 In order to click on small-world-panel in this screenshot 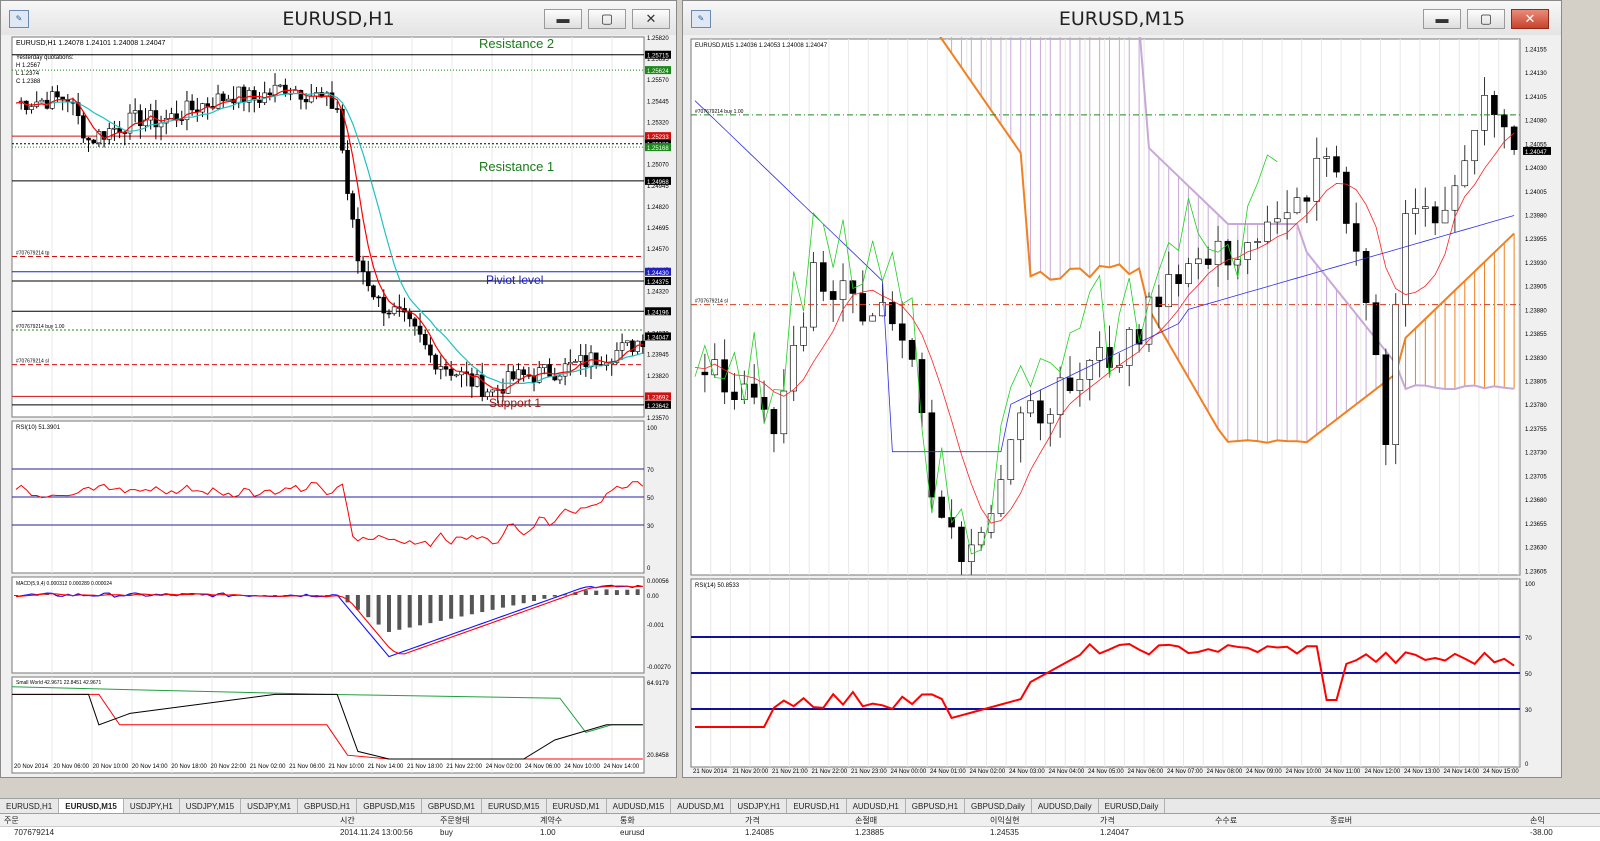, I will do `click(328, 725)`.